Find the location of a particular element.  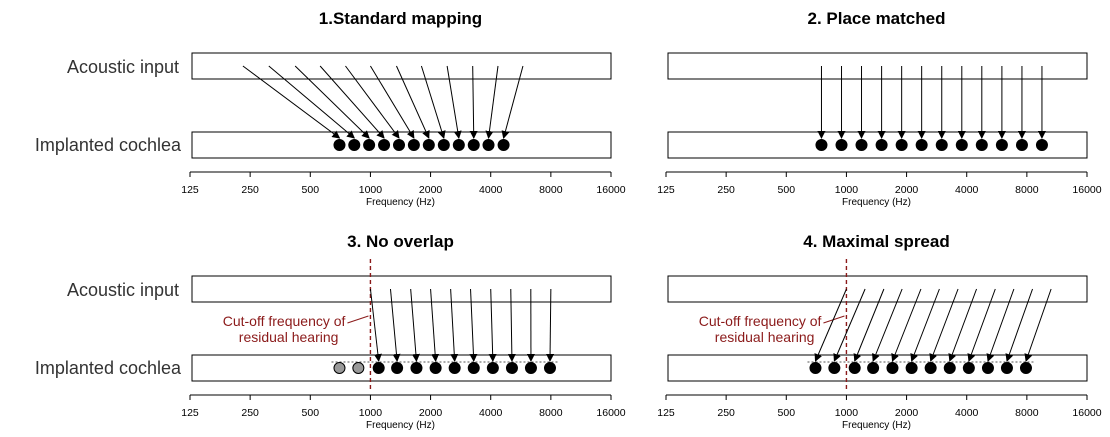

panel-title: 2. Place matched is located at coordinates (877, 18).